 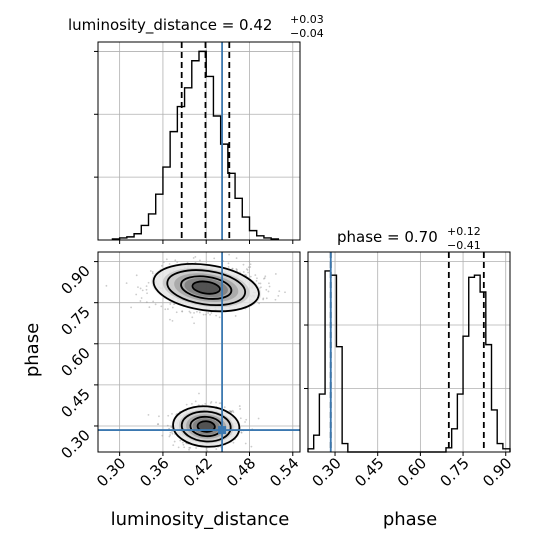 I want to click on phase-histogram-panel, so click(x=409, y=352).